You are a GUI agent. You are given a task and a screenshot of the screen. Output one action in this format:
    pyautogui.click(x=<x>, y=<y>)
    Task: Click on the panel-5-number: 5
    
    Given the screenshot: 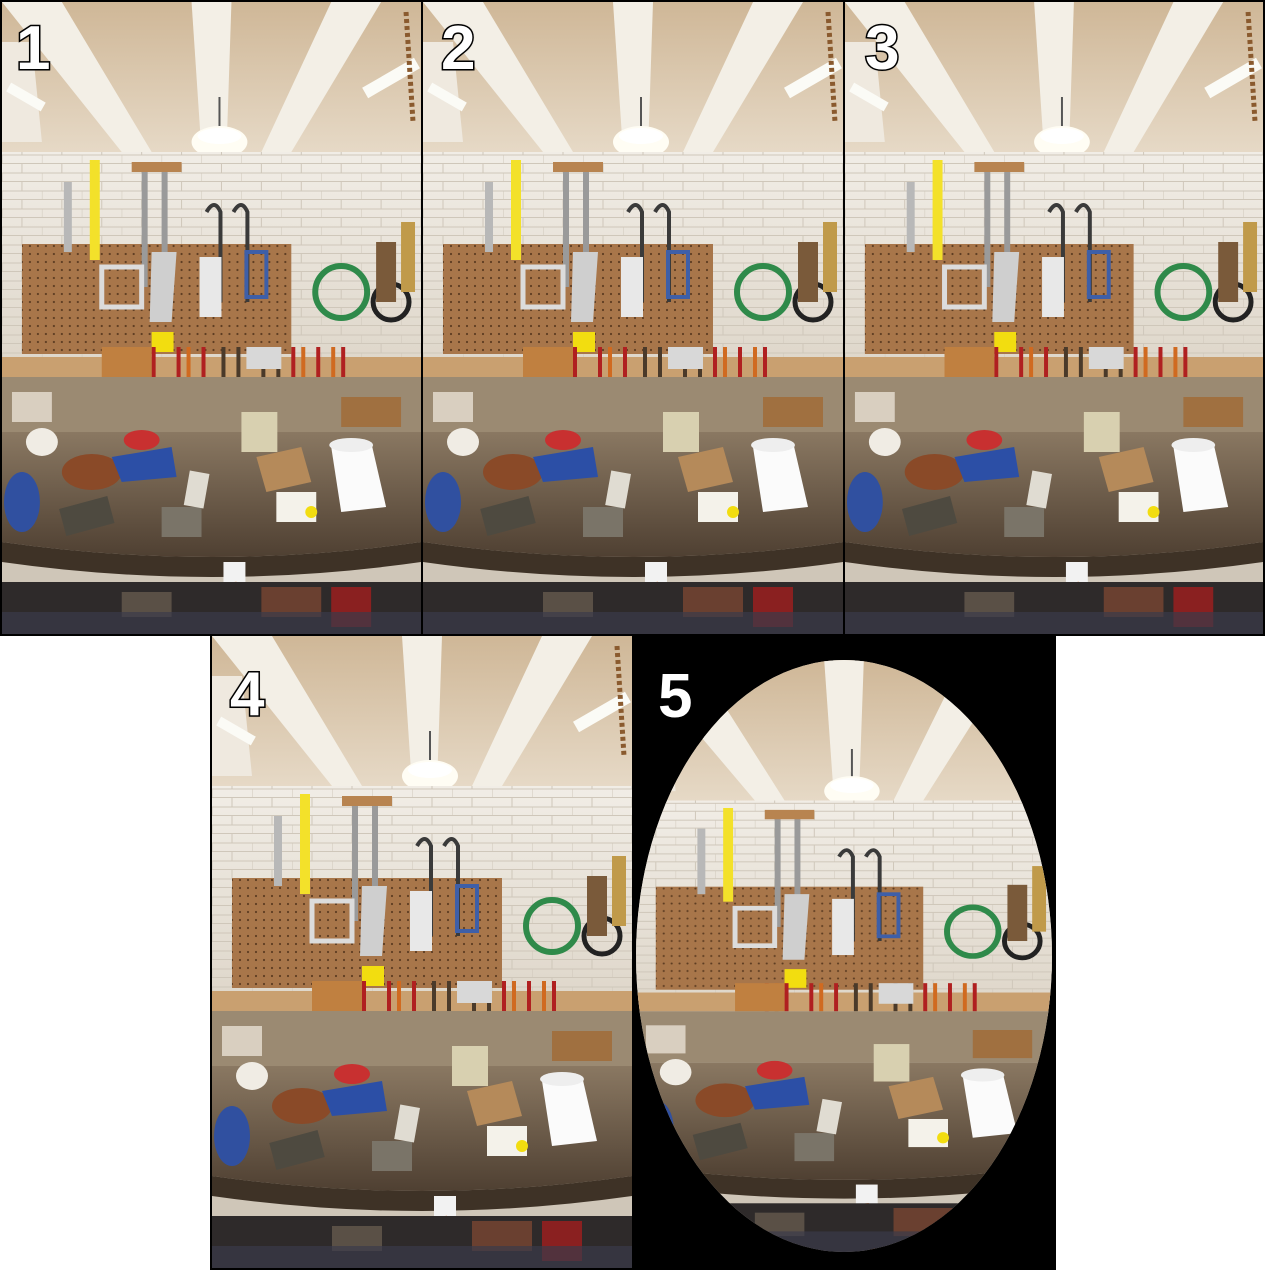 What is the action you would take?
    pyautogui.click(x=675, y=696)
    